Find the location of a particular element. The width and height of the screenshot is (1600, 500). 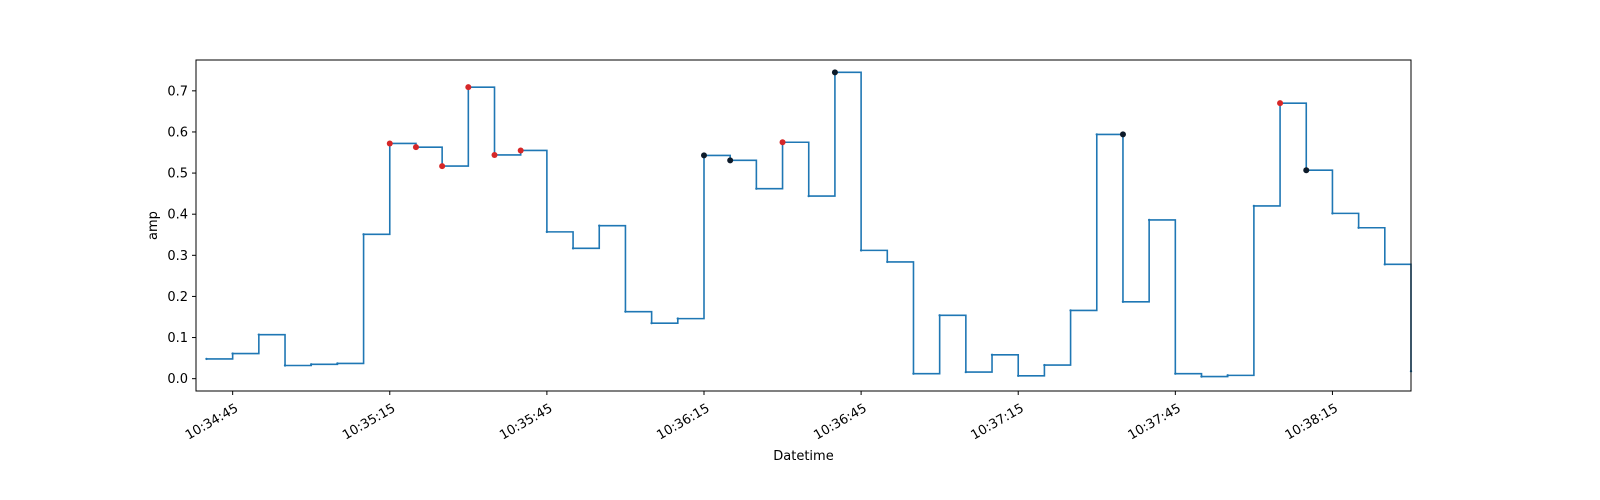

x-axis-label: Datetime is located at coordinates (803, 456).